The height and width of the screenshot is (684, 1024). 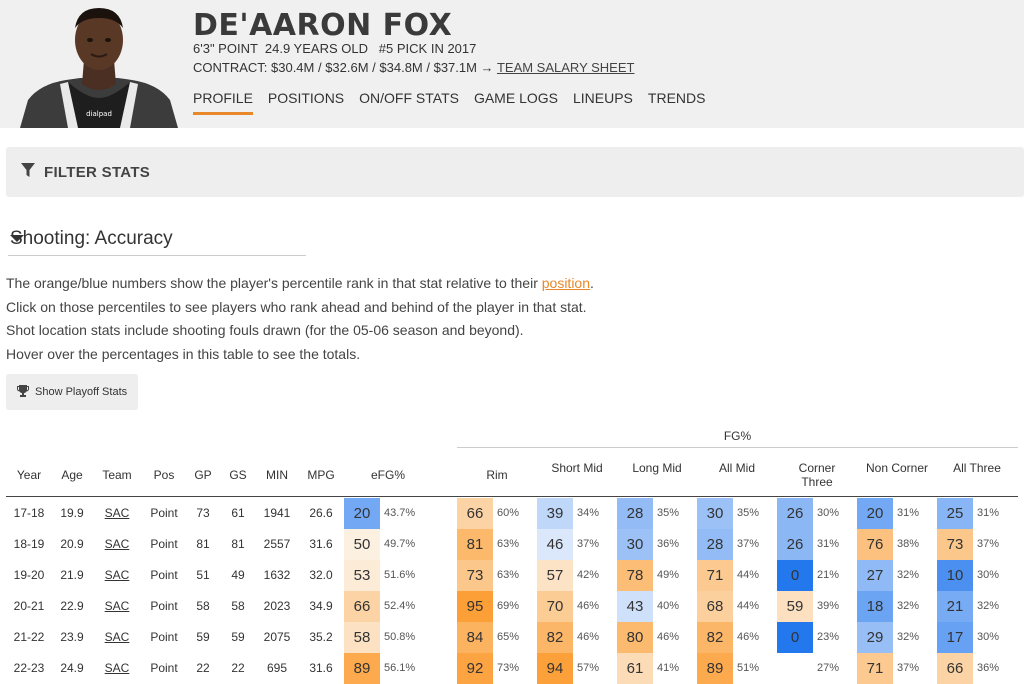 What do you see at coordinates (515, 98) in the screenshot?
I see `nav-game-logs: GAME LOGS` at bounding box center [515, 98].